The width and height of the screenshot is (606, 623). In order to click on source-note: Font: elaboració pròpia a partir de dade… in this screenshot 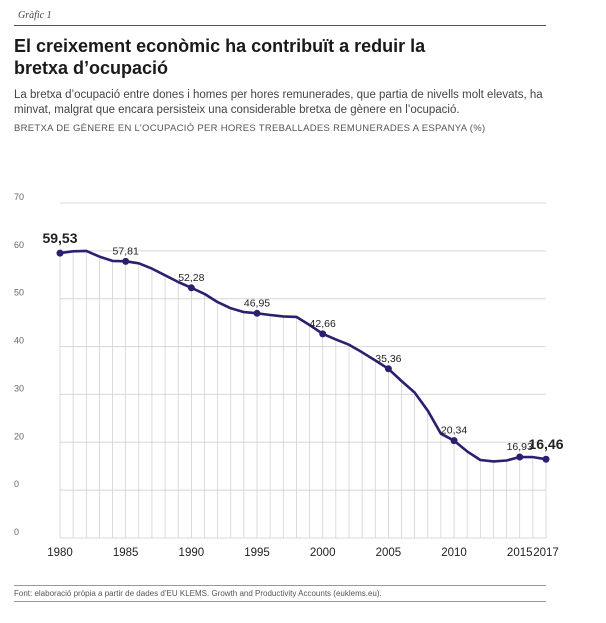, I will do `click(198, 593)`.